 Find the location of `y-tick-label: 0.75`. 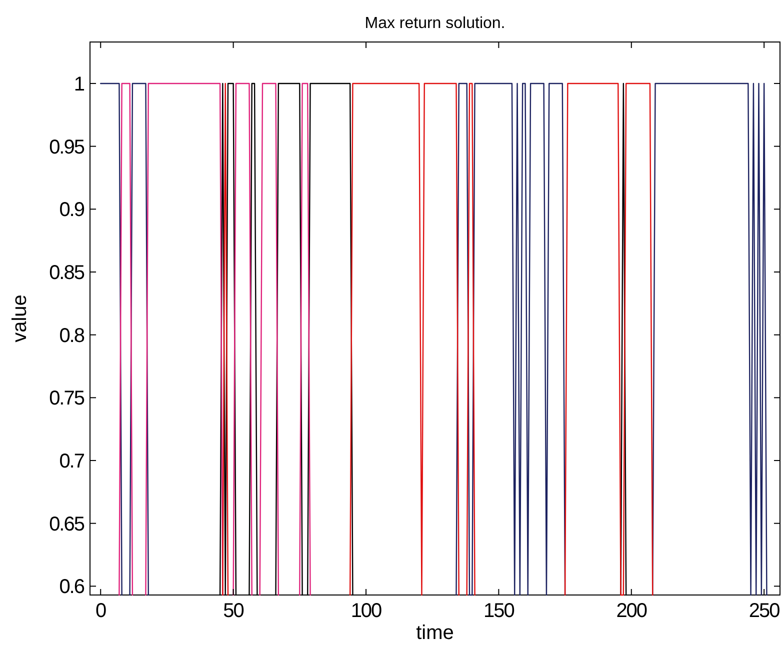

y-tick-label: 0.75 is located at coordinates (67, 399).